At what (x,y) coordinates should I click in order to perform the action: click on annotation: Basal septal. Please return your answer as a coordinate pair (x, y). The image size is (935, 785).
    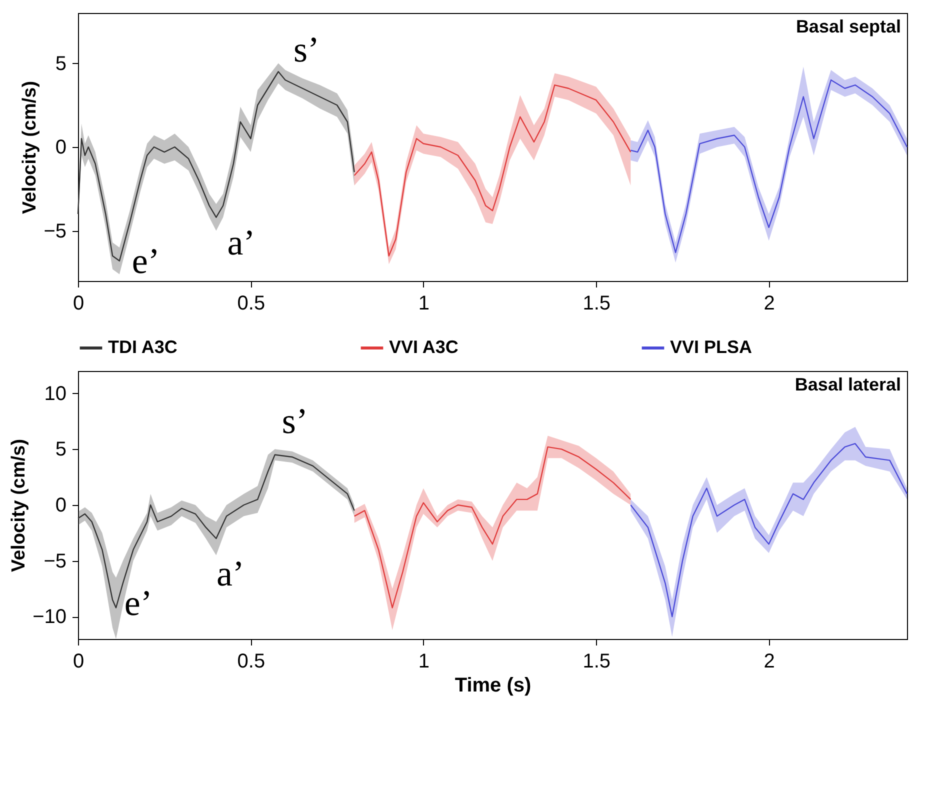
    Looking at the image, I should click on (848, 26).